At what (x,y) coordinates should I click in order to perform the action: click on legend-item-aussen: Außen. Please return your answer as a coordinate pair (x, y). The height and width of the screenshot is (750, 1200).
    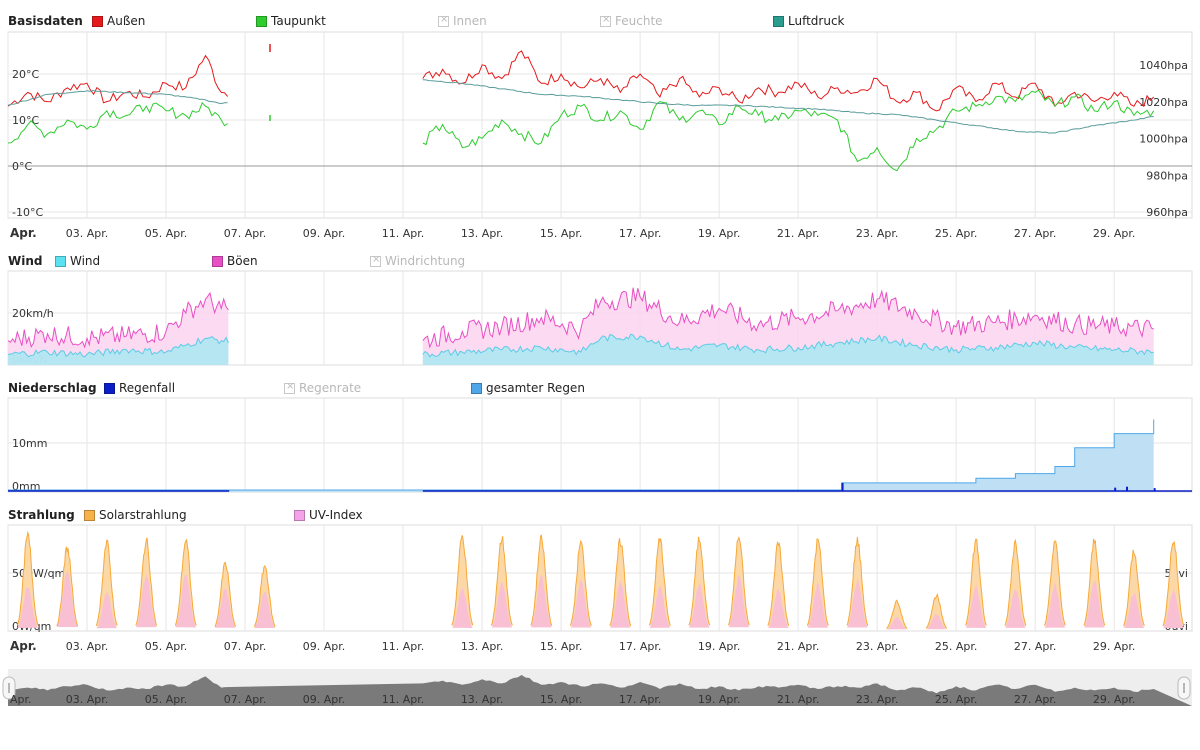
    Looking at the image, I should click on (118, 21).